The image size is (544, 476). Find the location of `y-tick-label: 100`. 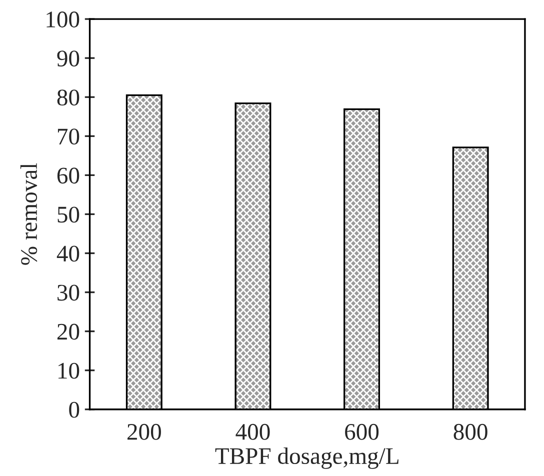

y-tick-label: 100 is located at coordinates (63, 20).